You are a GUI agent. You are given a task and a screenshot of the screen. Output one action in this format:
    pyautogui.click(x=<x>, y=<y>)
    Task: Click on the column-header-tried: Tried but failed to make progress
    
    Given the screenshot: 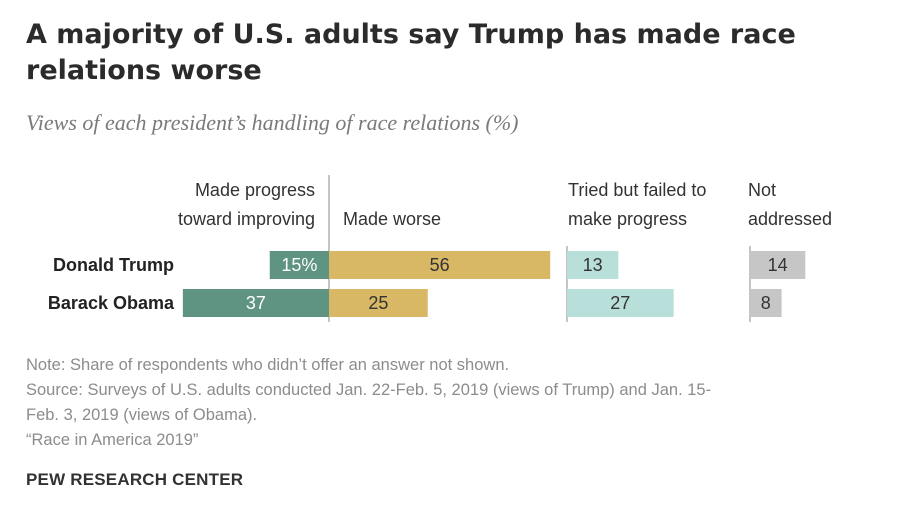 What is the action you would take?
    pyautogui.click(x=637, y=205)
    